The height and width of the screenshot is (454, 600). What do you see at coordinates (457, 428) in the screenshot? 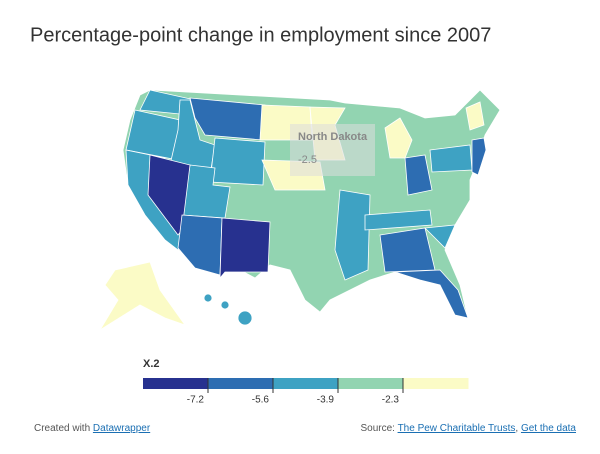
I see `source-link: The Pew Charitable Trusts` at bounding box center [457, 428].